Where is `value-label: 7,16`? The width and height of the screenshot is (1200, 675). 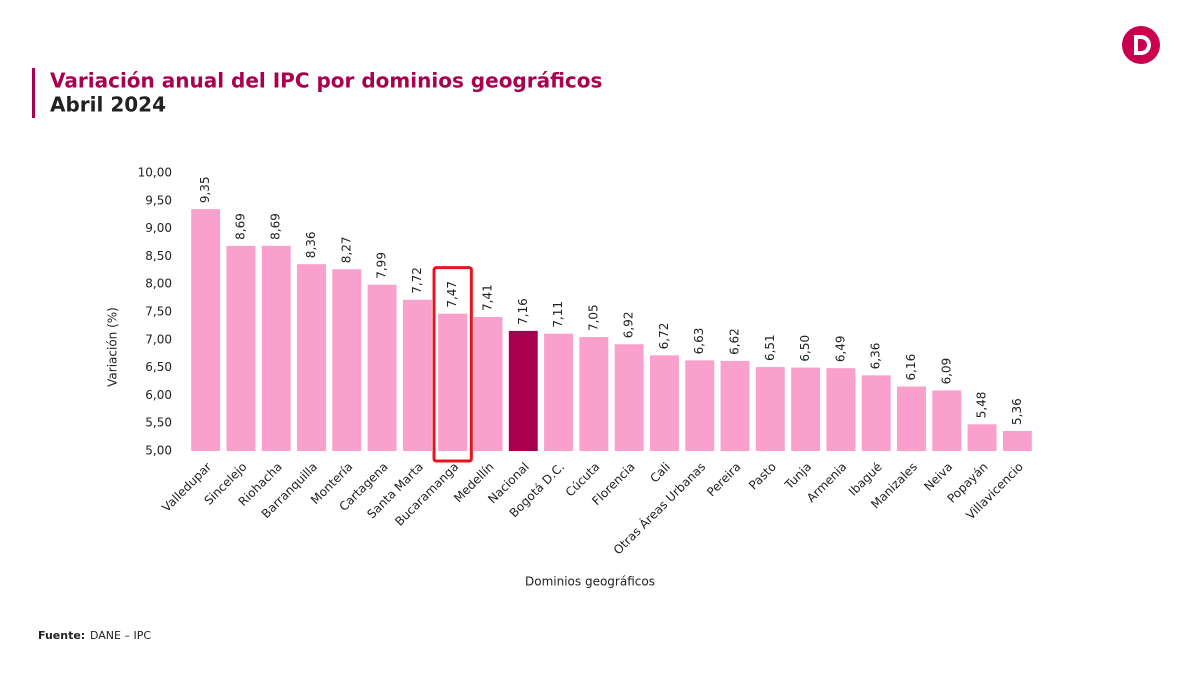
value-label: 7,16 is located at coordinates (523, 311).